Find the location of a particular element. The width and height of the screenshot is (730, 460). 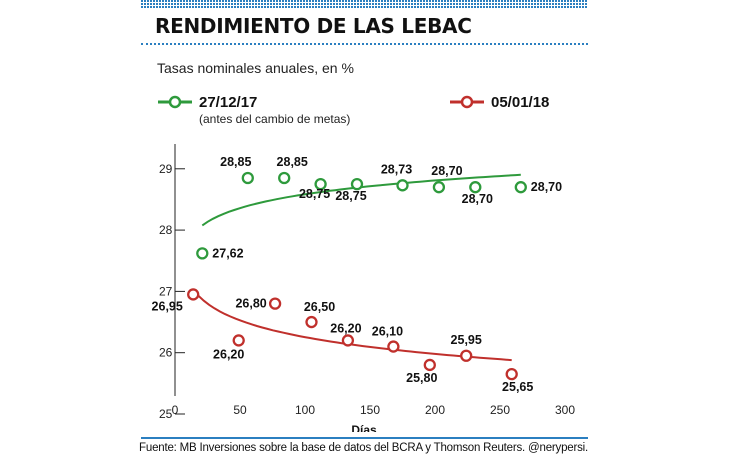

y-tick-label: 28 is located at coordinates (166, 230).